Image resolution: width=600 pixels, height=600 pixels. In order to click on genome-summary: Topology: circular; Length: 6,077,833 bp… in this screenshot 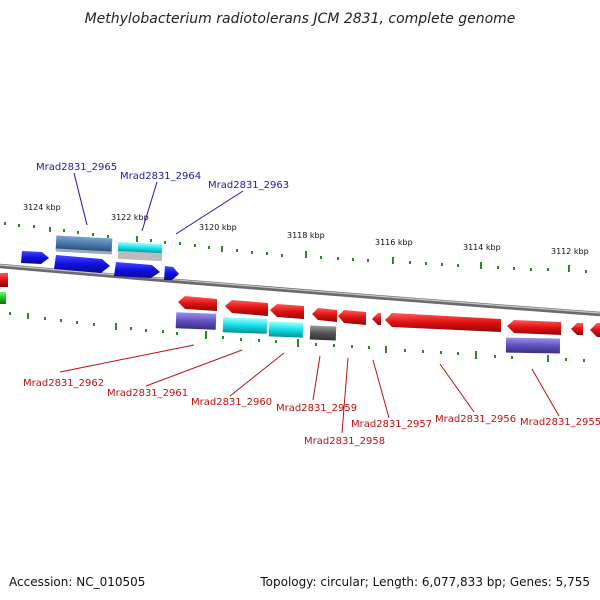, I will do `click(424, 582)`.